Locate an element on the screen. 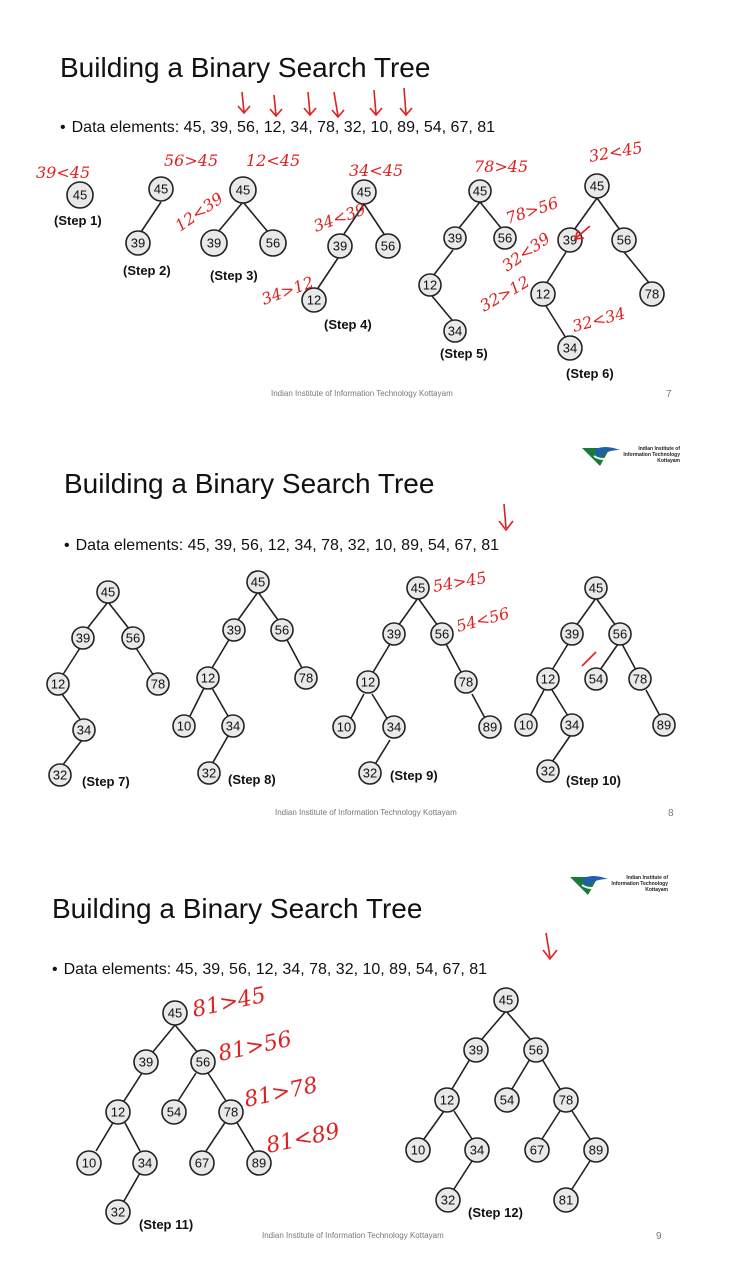 The image size is (744, 1270). step-label: (Step 11) is located at coordinates (166, 1224).